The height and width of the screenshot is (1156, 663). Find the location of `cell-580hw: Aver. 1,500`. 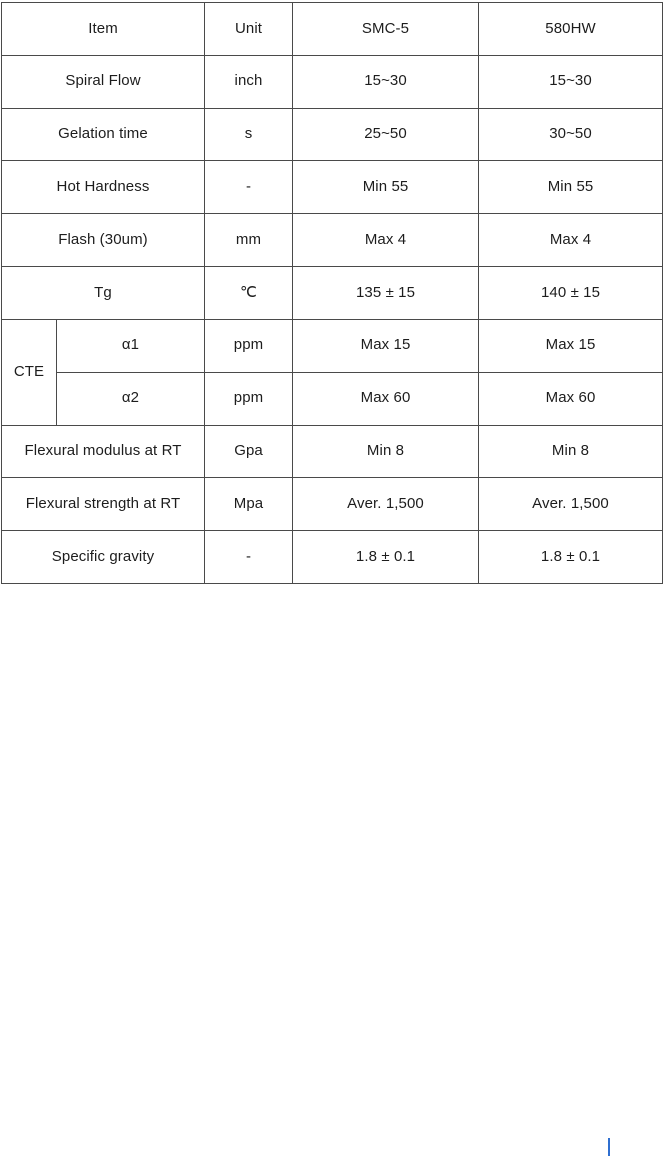

cell-580hw: Aver. 1,500 is located at coordinates (570, 504).